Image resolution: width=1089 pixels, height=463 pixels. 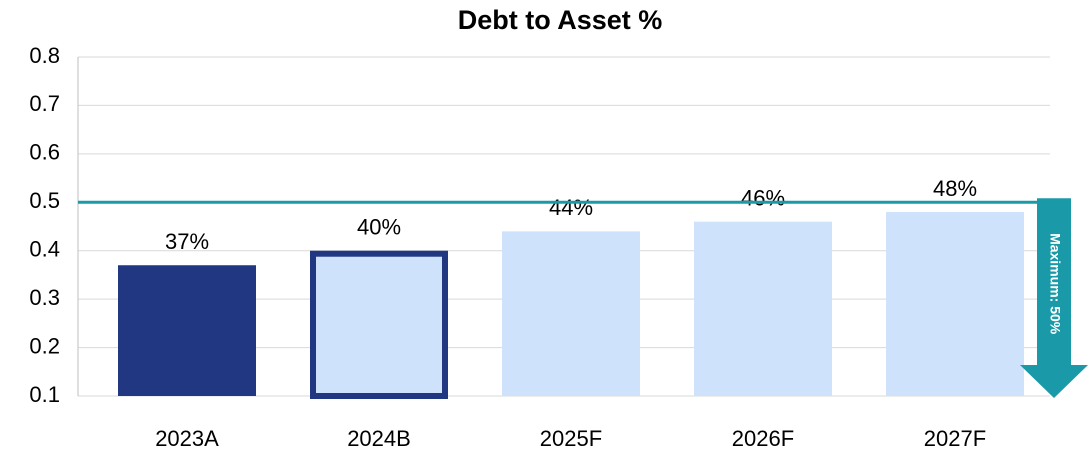 I want to click on y-tick-label: 0.1, so click(x=44, y=394).